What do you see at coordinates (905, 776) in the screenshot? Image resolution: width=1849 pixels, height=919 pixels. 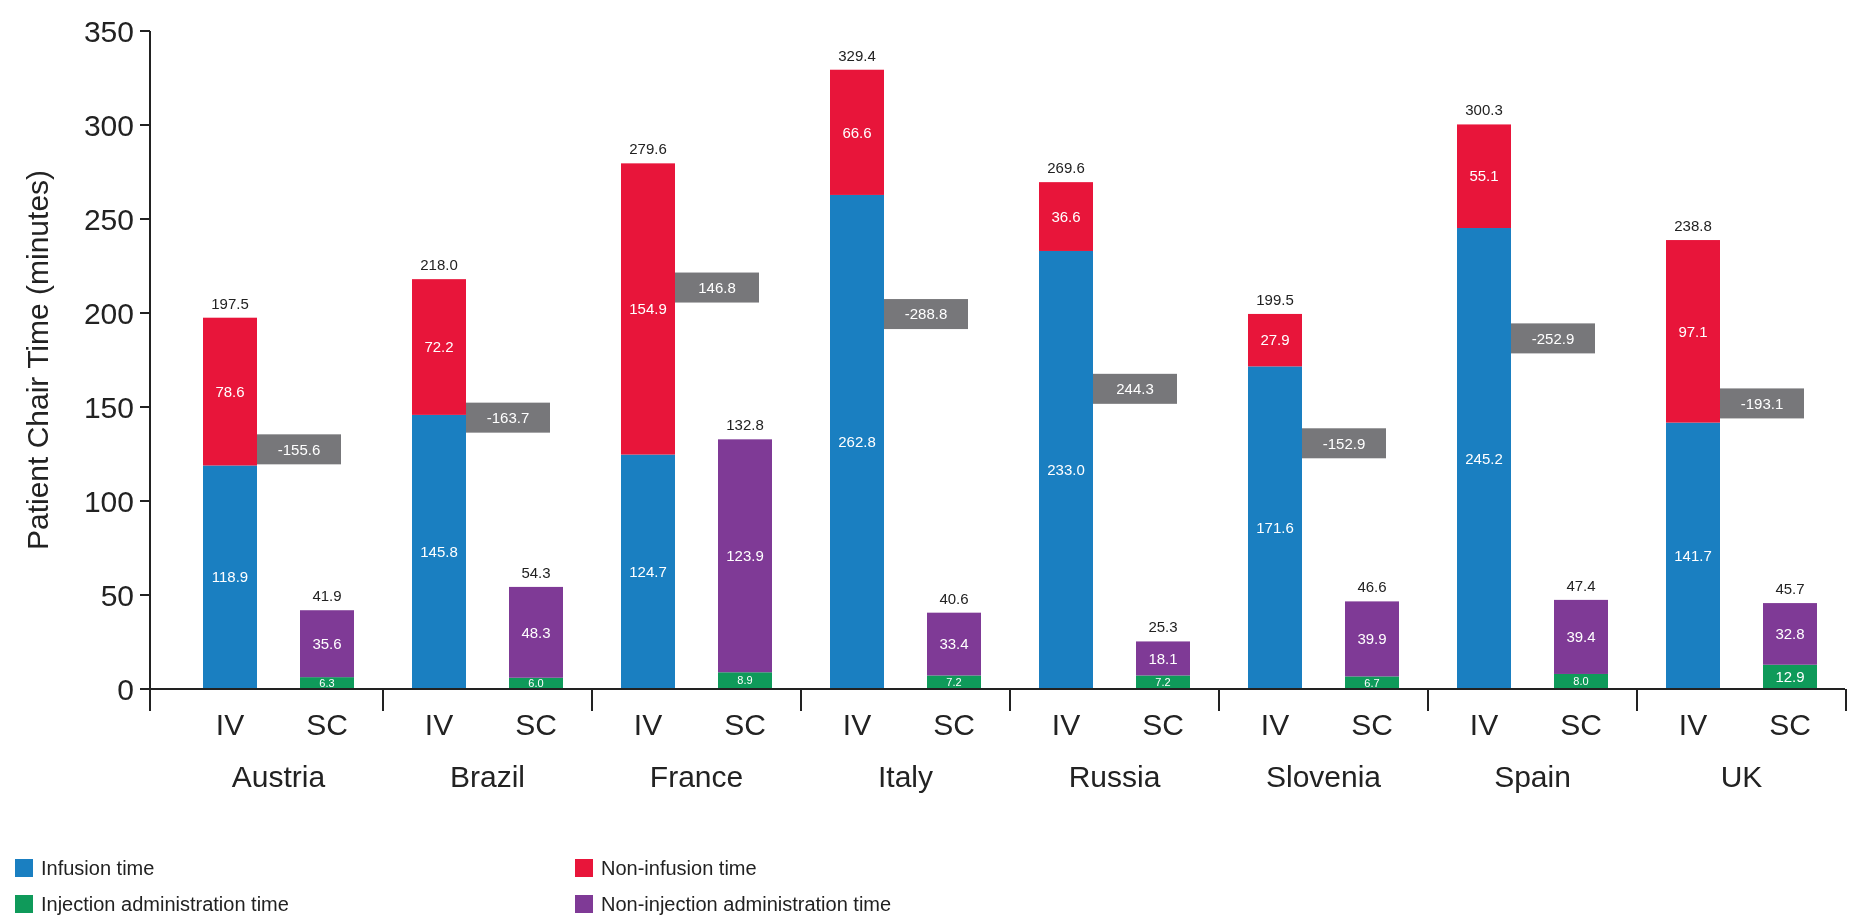 I see `text: Italy` at bounding box center [905, 776].